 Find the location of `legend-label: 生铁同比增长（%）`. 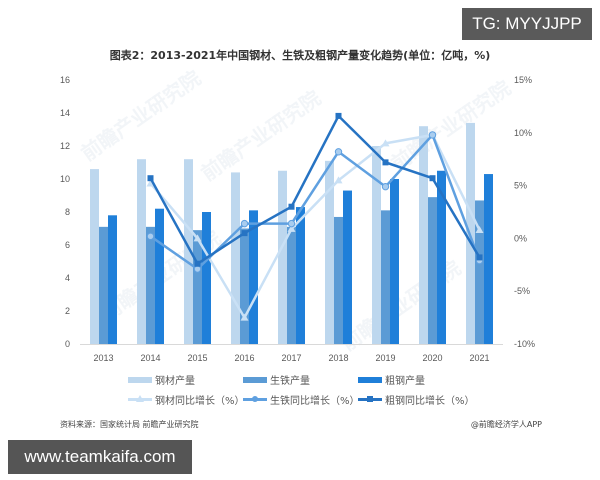

legend-label: 生铁同比增长（%） is located at coordinates (315, 401).